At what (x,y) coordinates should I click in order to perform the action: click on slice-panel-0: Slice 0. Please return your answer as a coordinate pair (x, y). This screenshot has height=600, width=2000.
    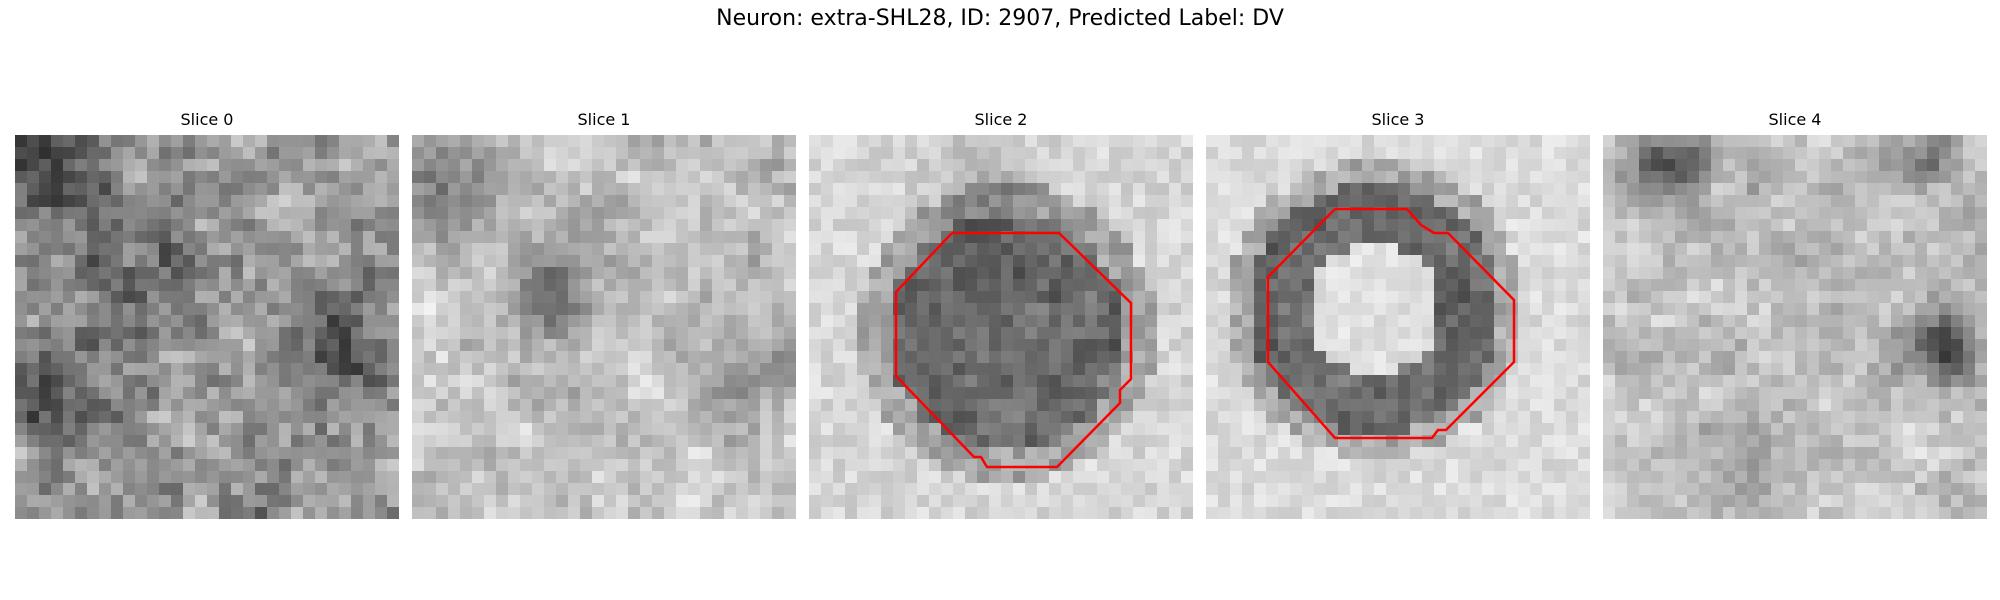
    Looking at the image, I should click on (207, 313).